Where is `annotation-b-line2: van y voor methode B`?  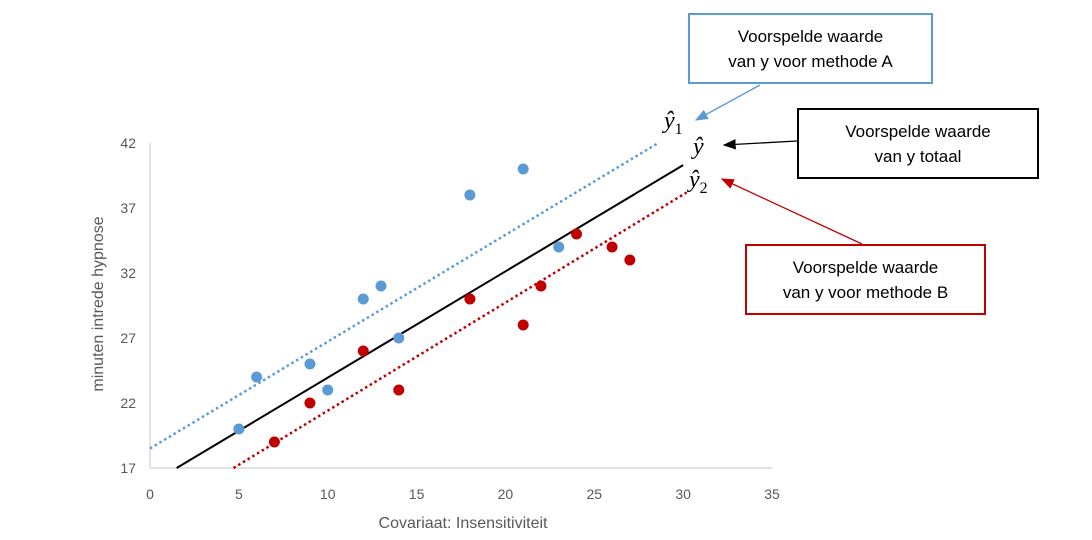
annotation-b-line2: van y voor methode B is located at coordinates (865, 292).